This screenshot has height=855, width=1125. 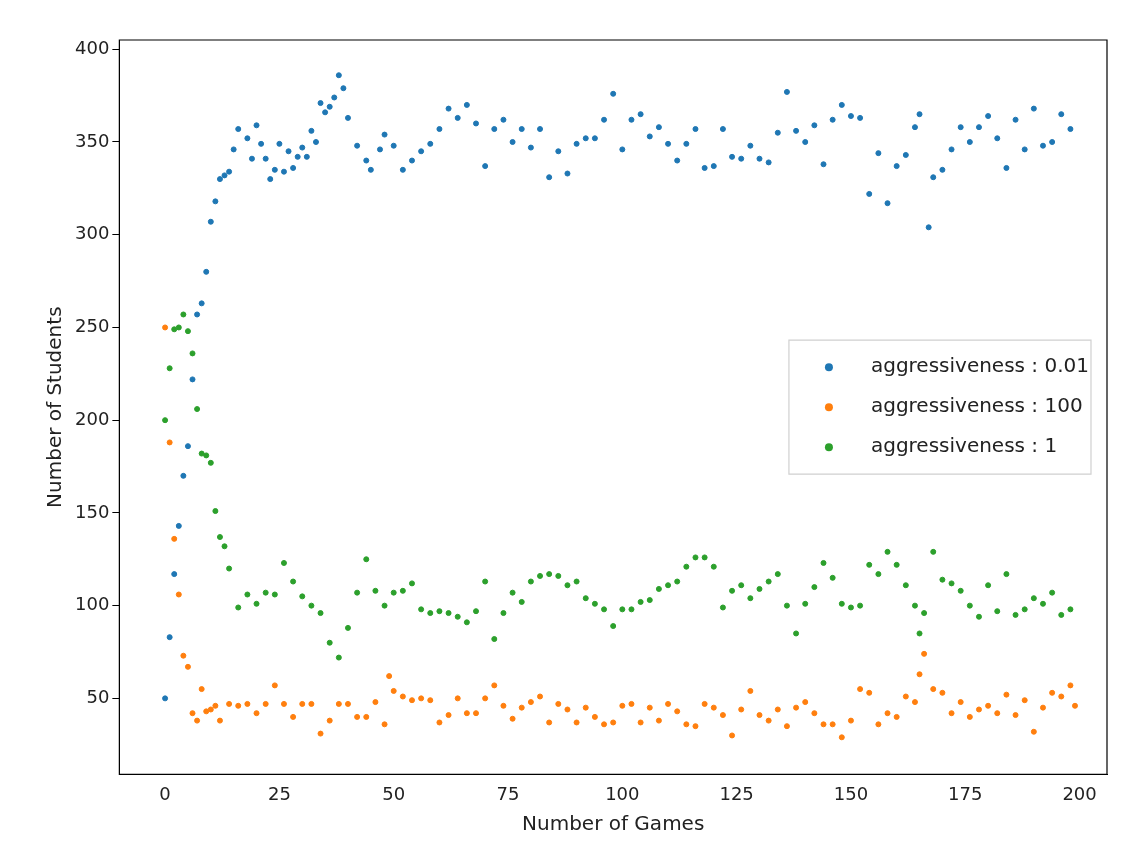 What do you see at coordinates (92, 511) in the screenshot?
I see `y-tick-label: 150` at bounding box center [92, 511].